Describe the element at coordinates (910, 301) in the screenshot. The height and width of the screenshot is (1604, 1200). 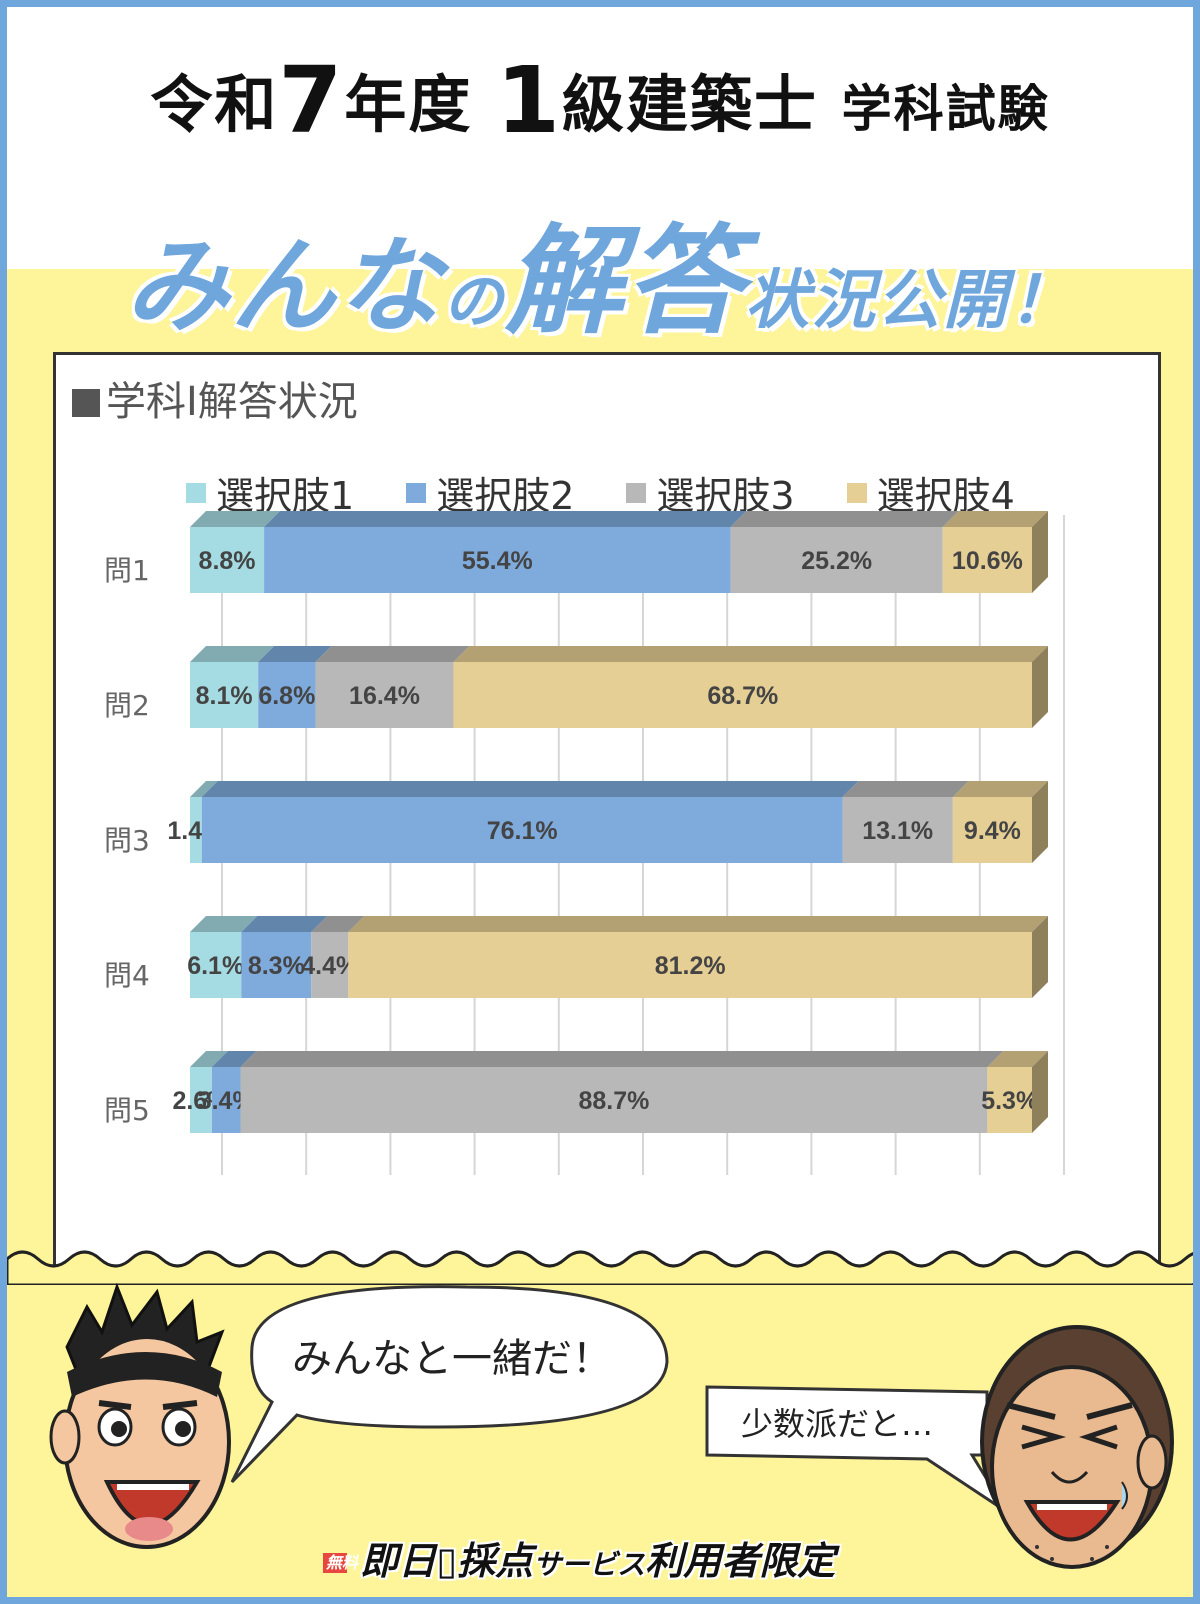
I see `subtitle-jokyo: 状況公開！` at that location.